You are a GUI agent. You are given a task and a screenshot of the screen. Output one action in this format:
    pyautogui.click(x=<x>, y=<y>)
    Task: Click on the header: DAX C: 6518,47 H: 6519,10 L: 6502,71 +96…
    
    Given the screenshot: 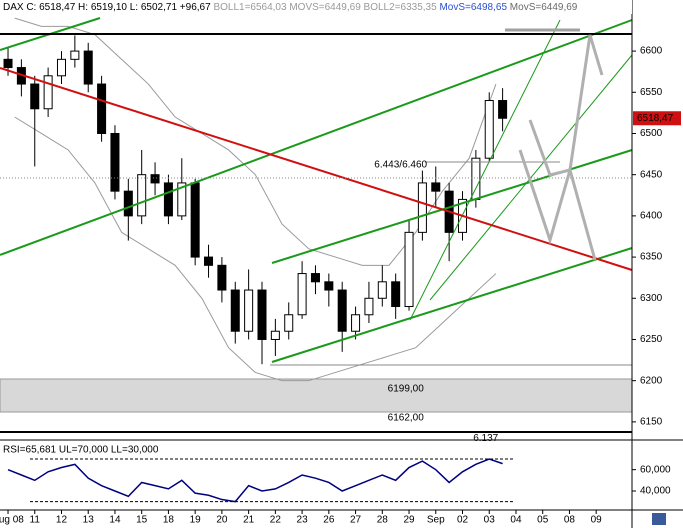 What is the action you would take?
    pyautogui.click(x=290, y=7)
    